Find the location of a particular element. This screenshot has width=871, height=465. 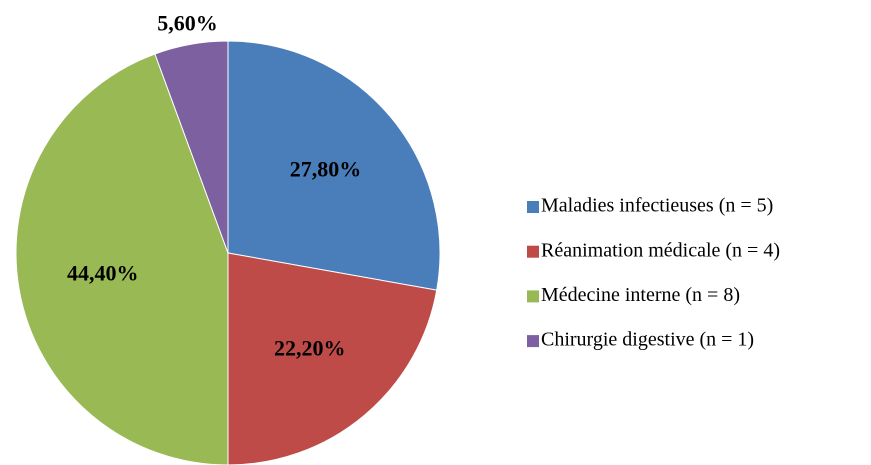

value-label: 5,60% is located at coordinates (187, 23).